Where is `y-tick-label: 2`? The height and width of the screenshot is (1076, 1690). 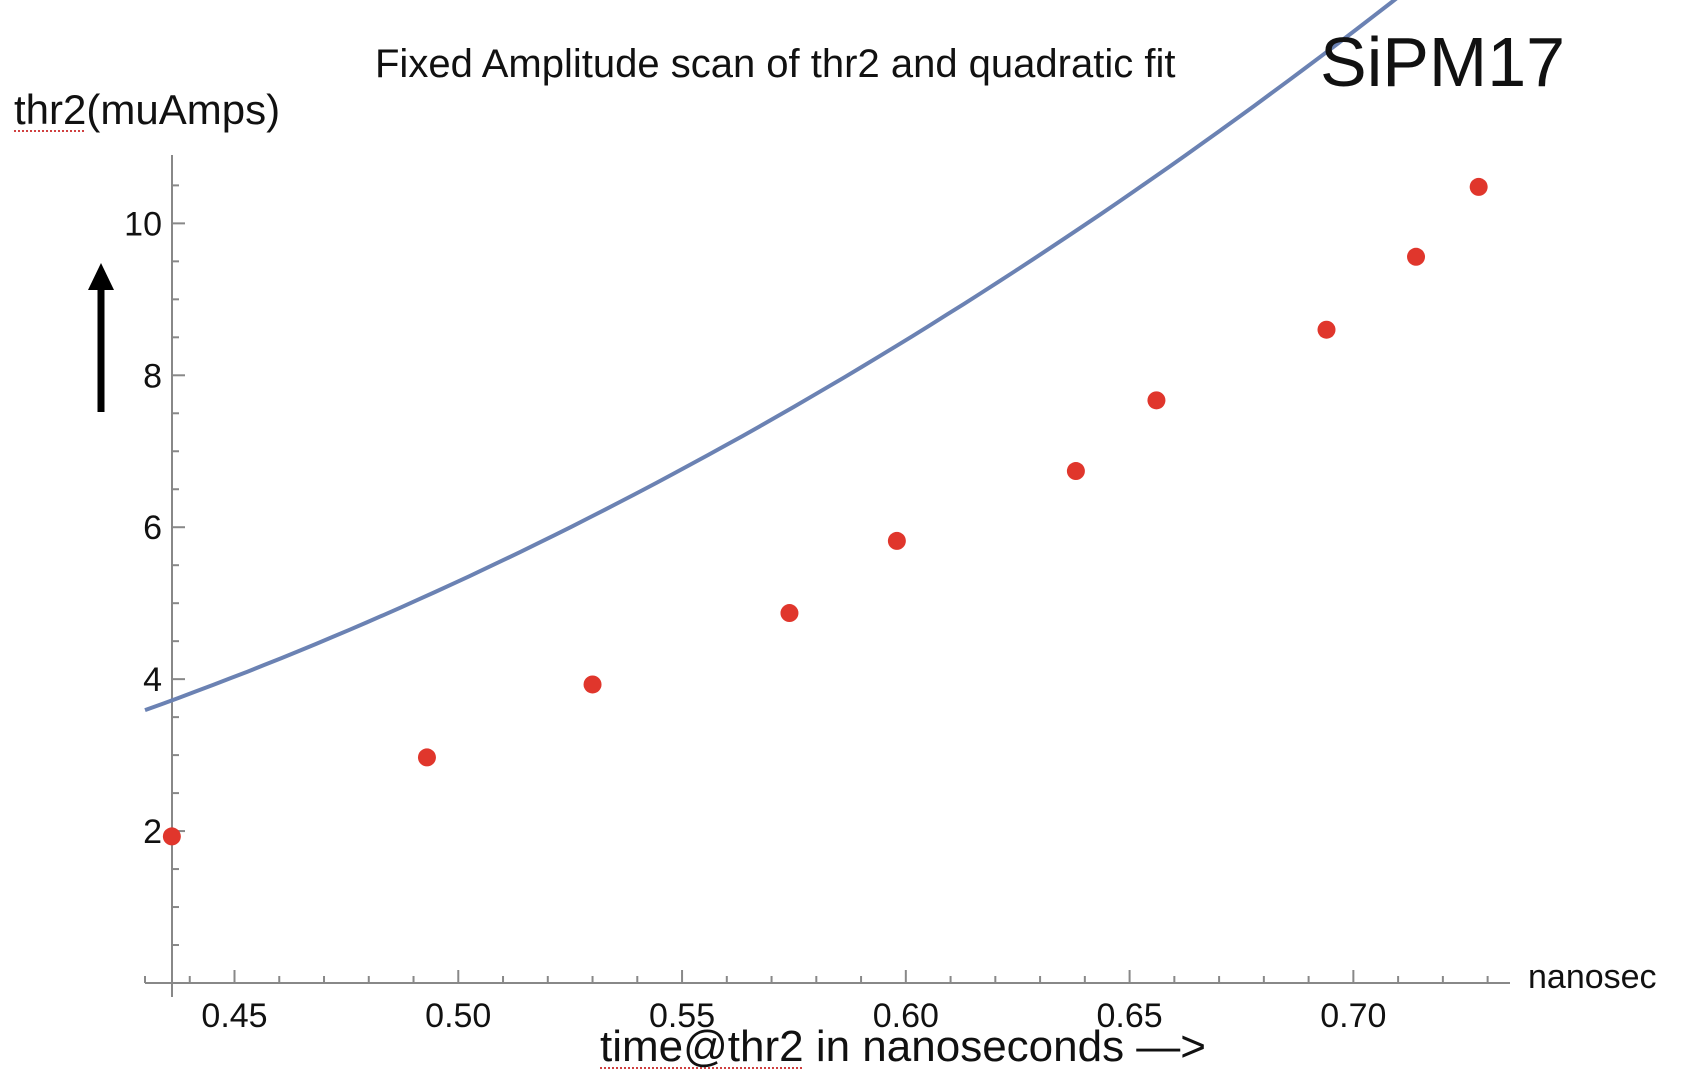 y-tick-label: 2 is located at coordinates (152, 832).